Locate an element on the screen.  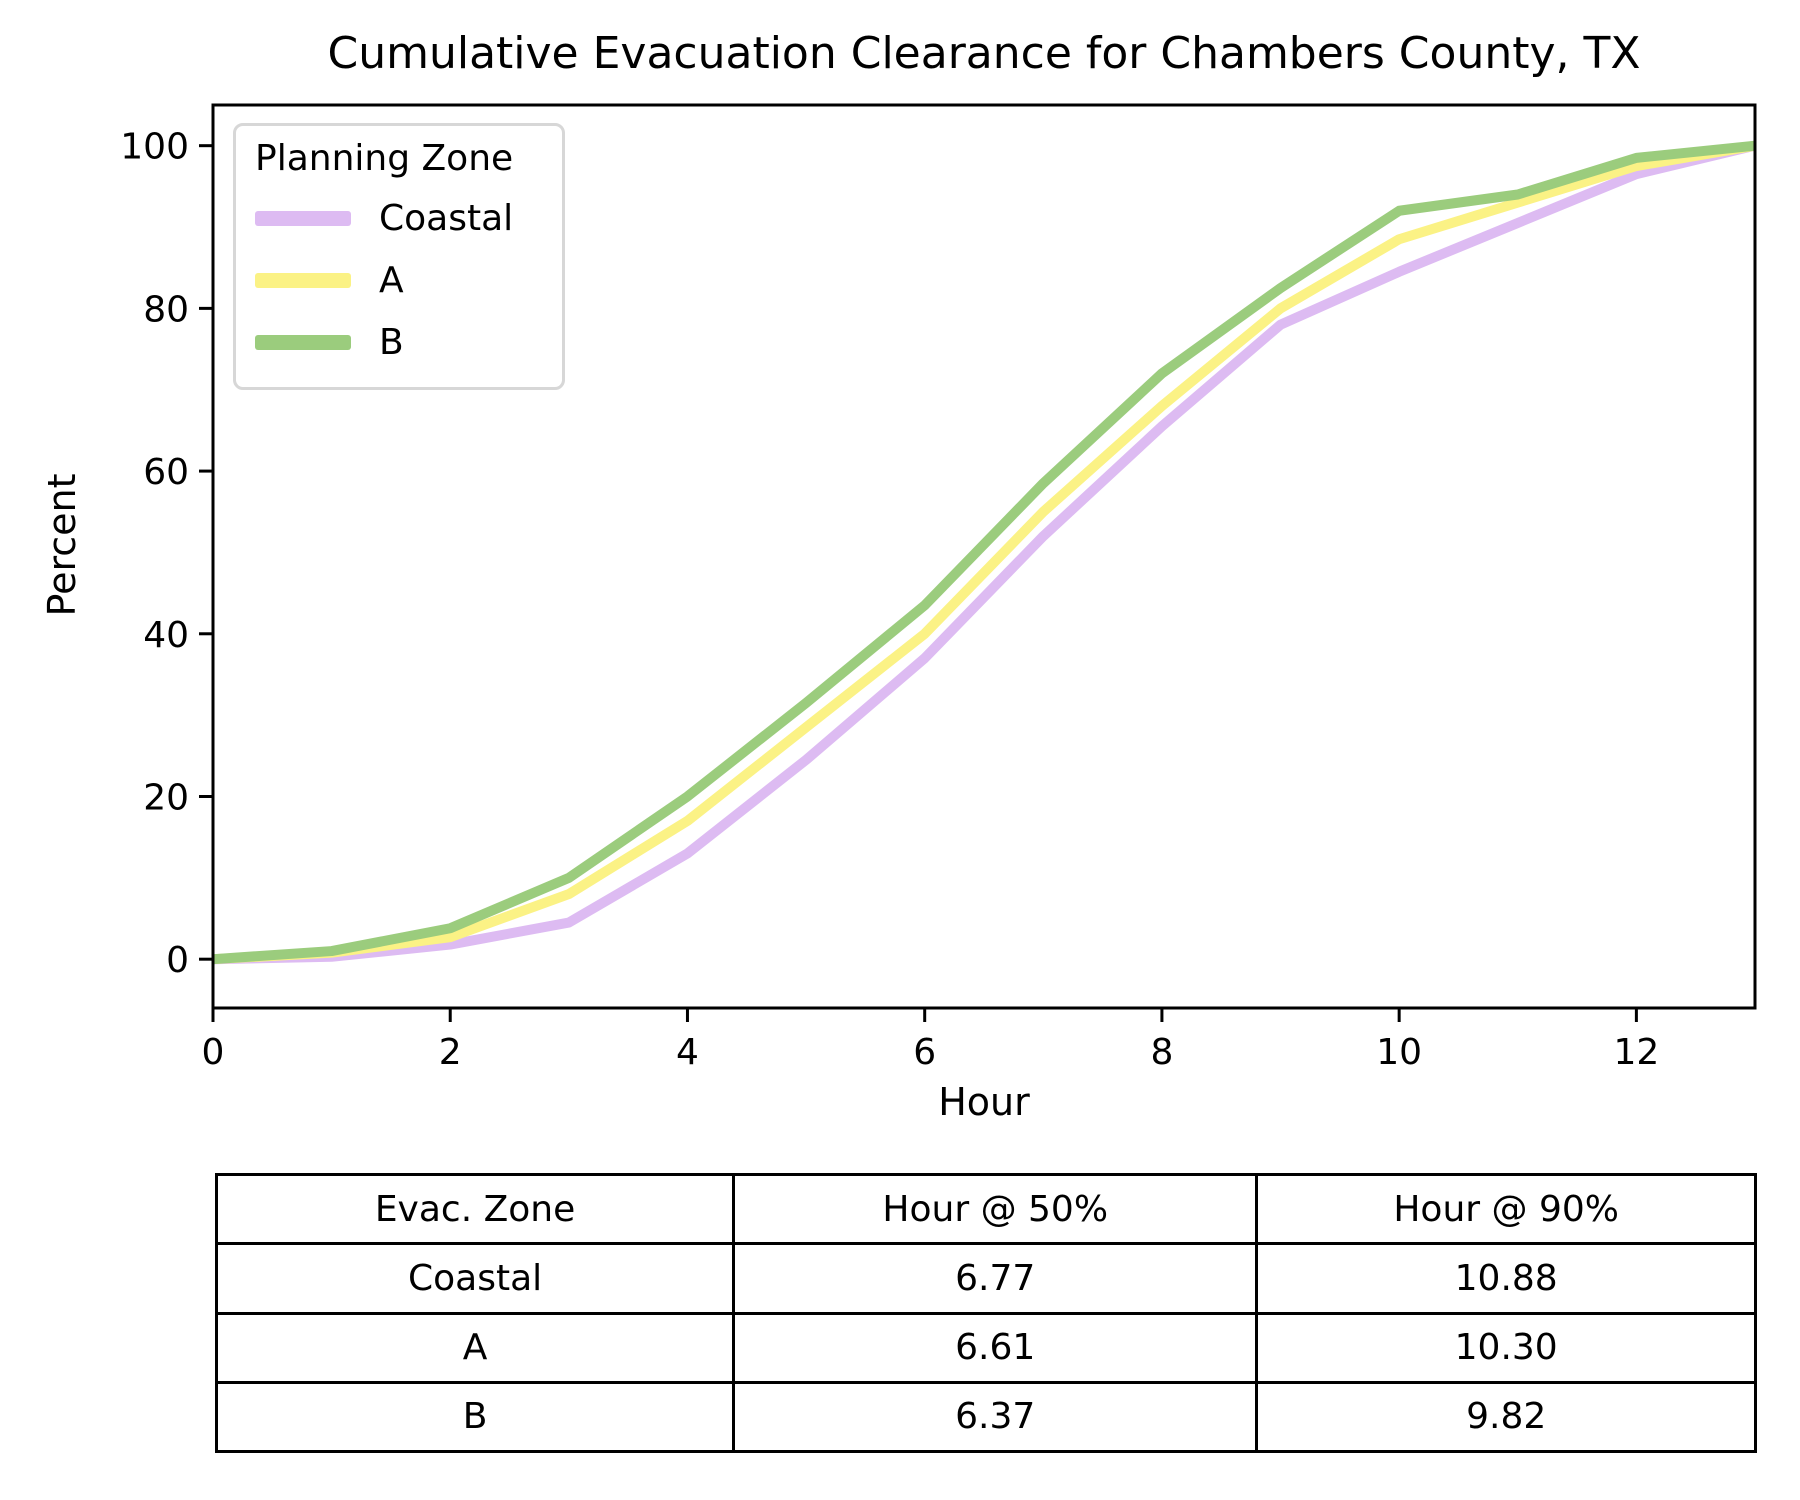
table-cell-hour90: 10.88 is located at coordinates (1506, 1278).